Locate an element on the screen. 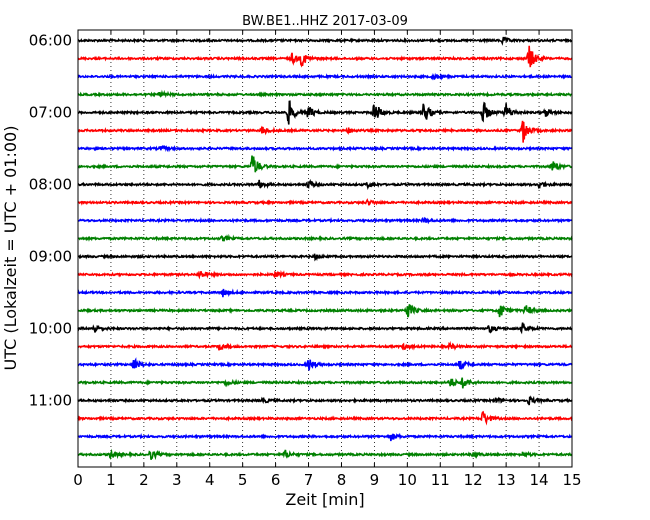 This screenshot has height=520, width=650. y-tick-label: 07:00 is located at coordinates (50, 113).